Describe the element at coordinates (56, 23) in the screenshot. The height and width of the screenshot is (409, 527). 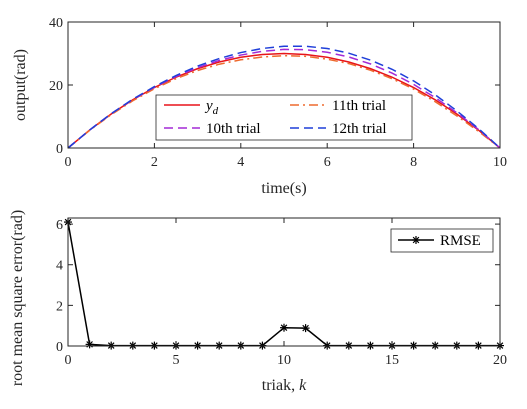
I see `output-y-tick-label: 40` at that location.